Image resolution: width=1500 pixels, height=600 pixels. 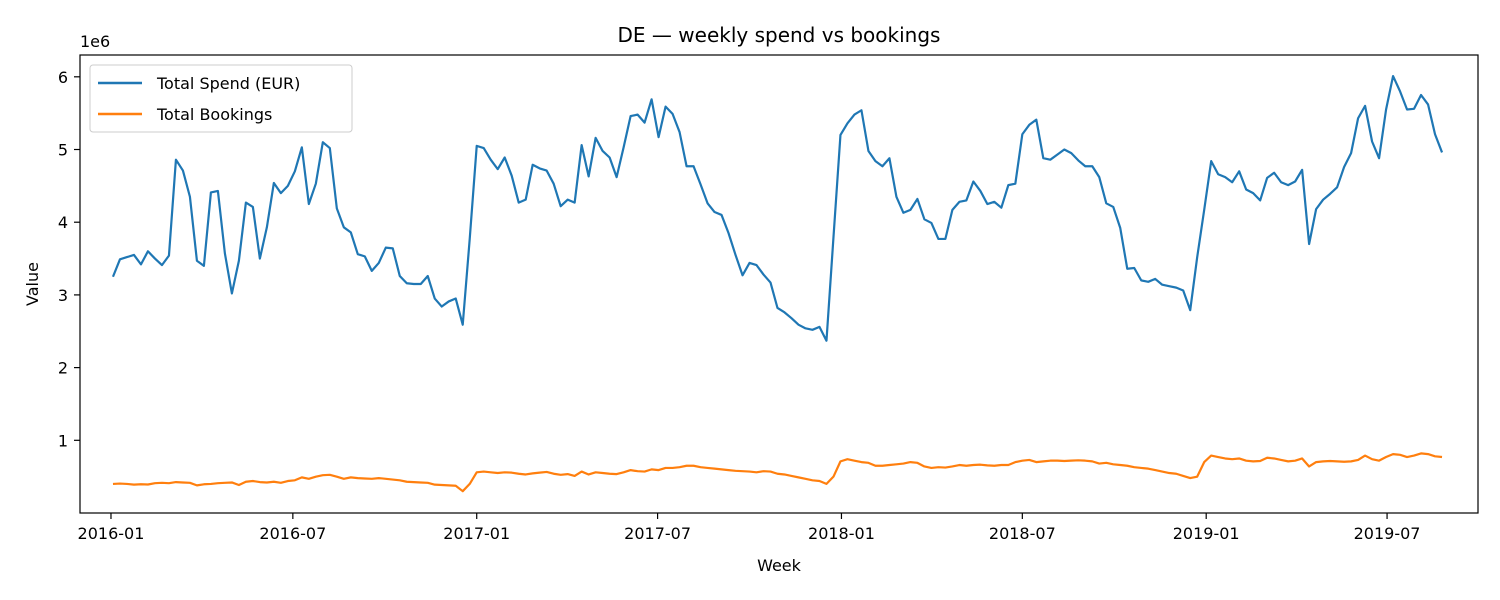 I want to click on y-tick-label: 3, so click(x=63, y=295).